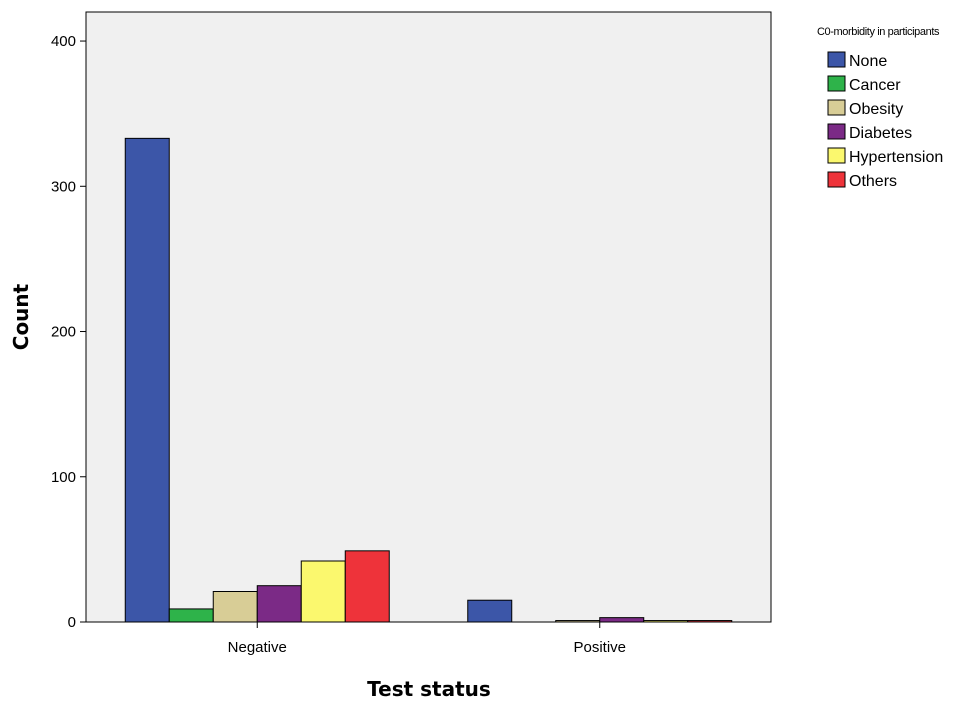 Image resolution: width=975 pixels, height=702 pixels. I want to click on y-axis: 0 100 200 300 400, so click(68, 332).